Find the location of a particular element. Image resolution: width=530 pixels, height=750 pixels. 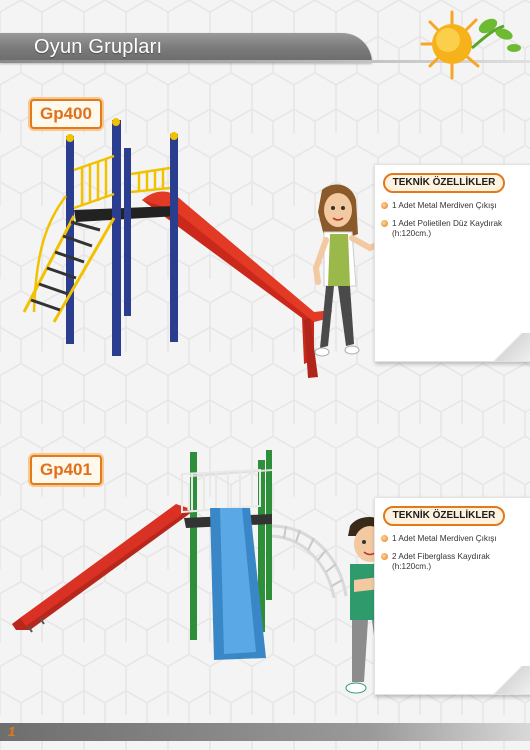

page-number: 1 is located at coordinates (12, 731).